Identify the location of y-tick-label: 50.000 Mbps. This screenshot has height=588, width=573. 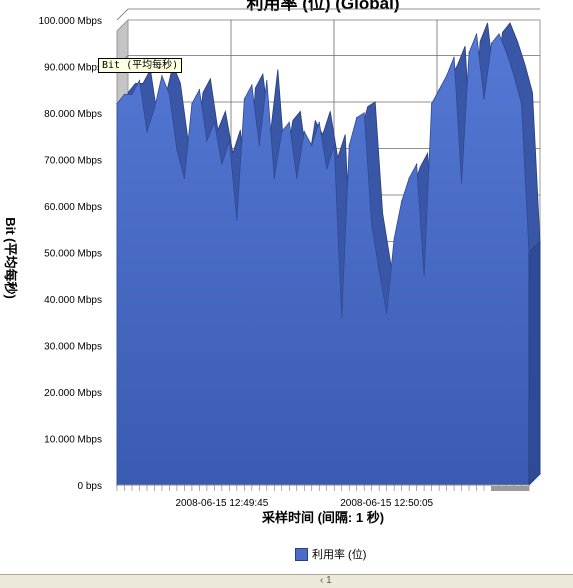
(73, 254).